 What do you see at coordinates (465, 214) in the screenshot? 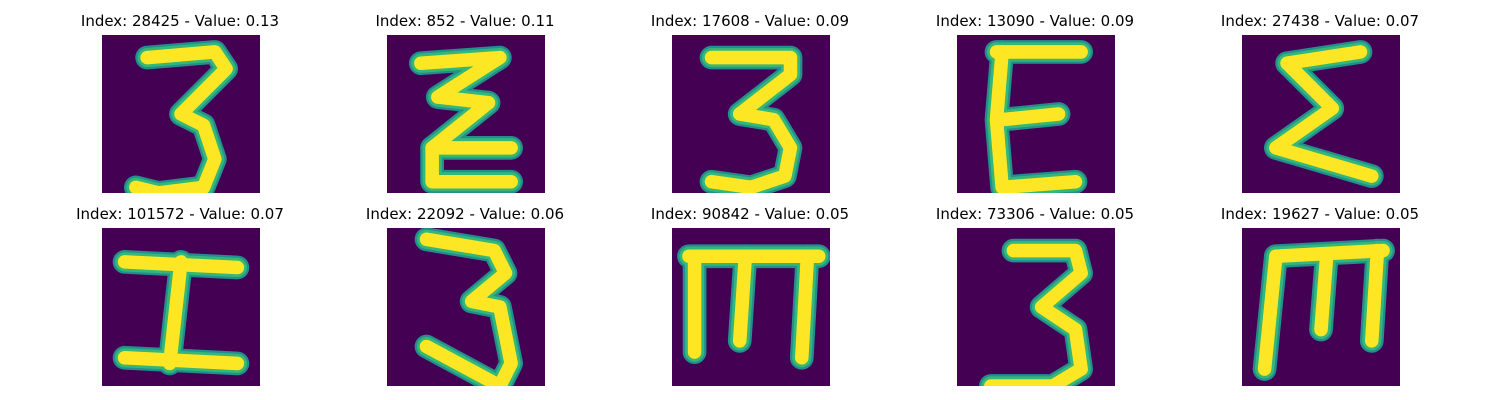
I see `panel-title: Index: 22092 - Value: 0.06` at bounding box center [465, 214].